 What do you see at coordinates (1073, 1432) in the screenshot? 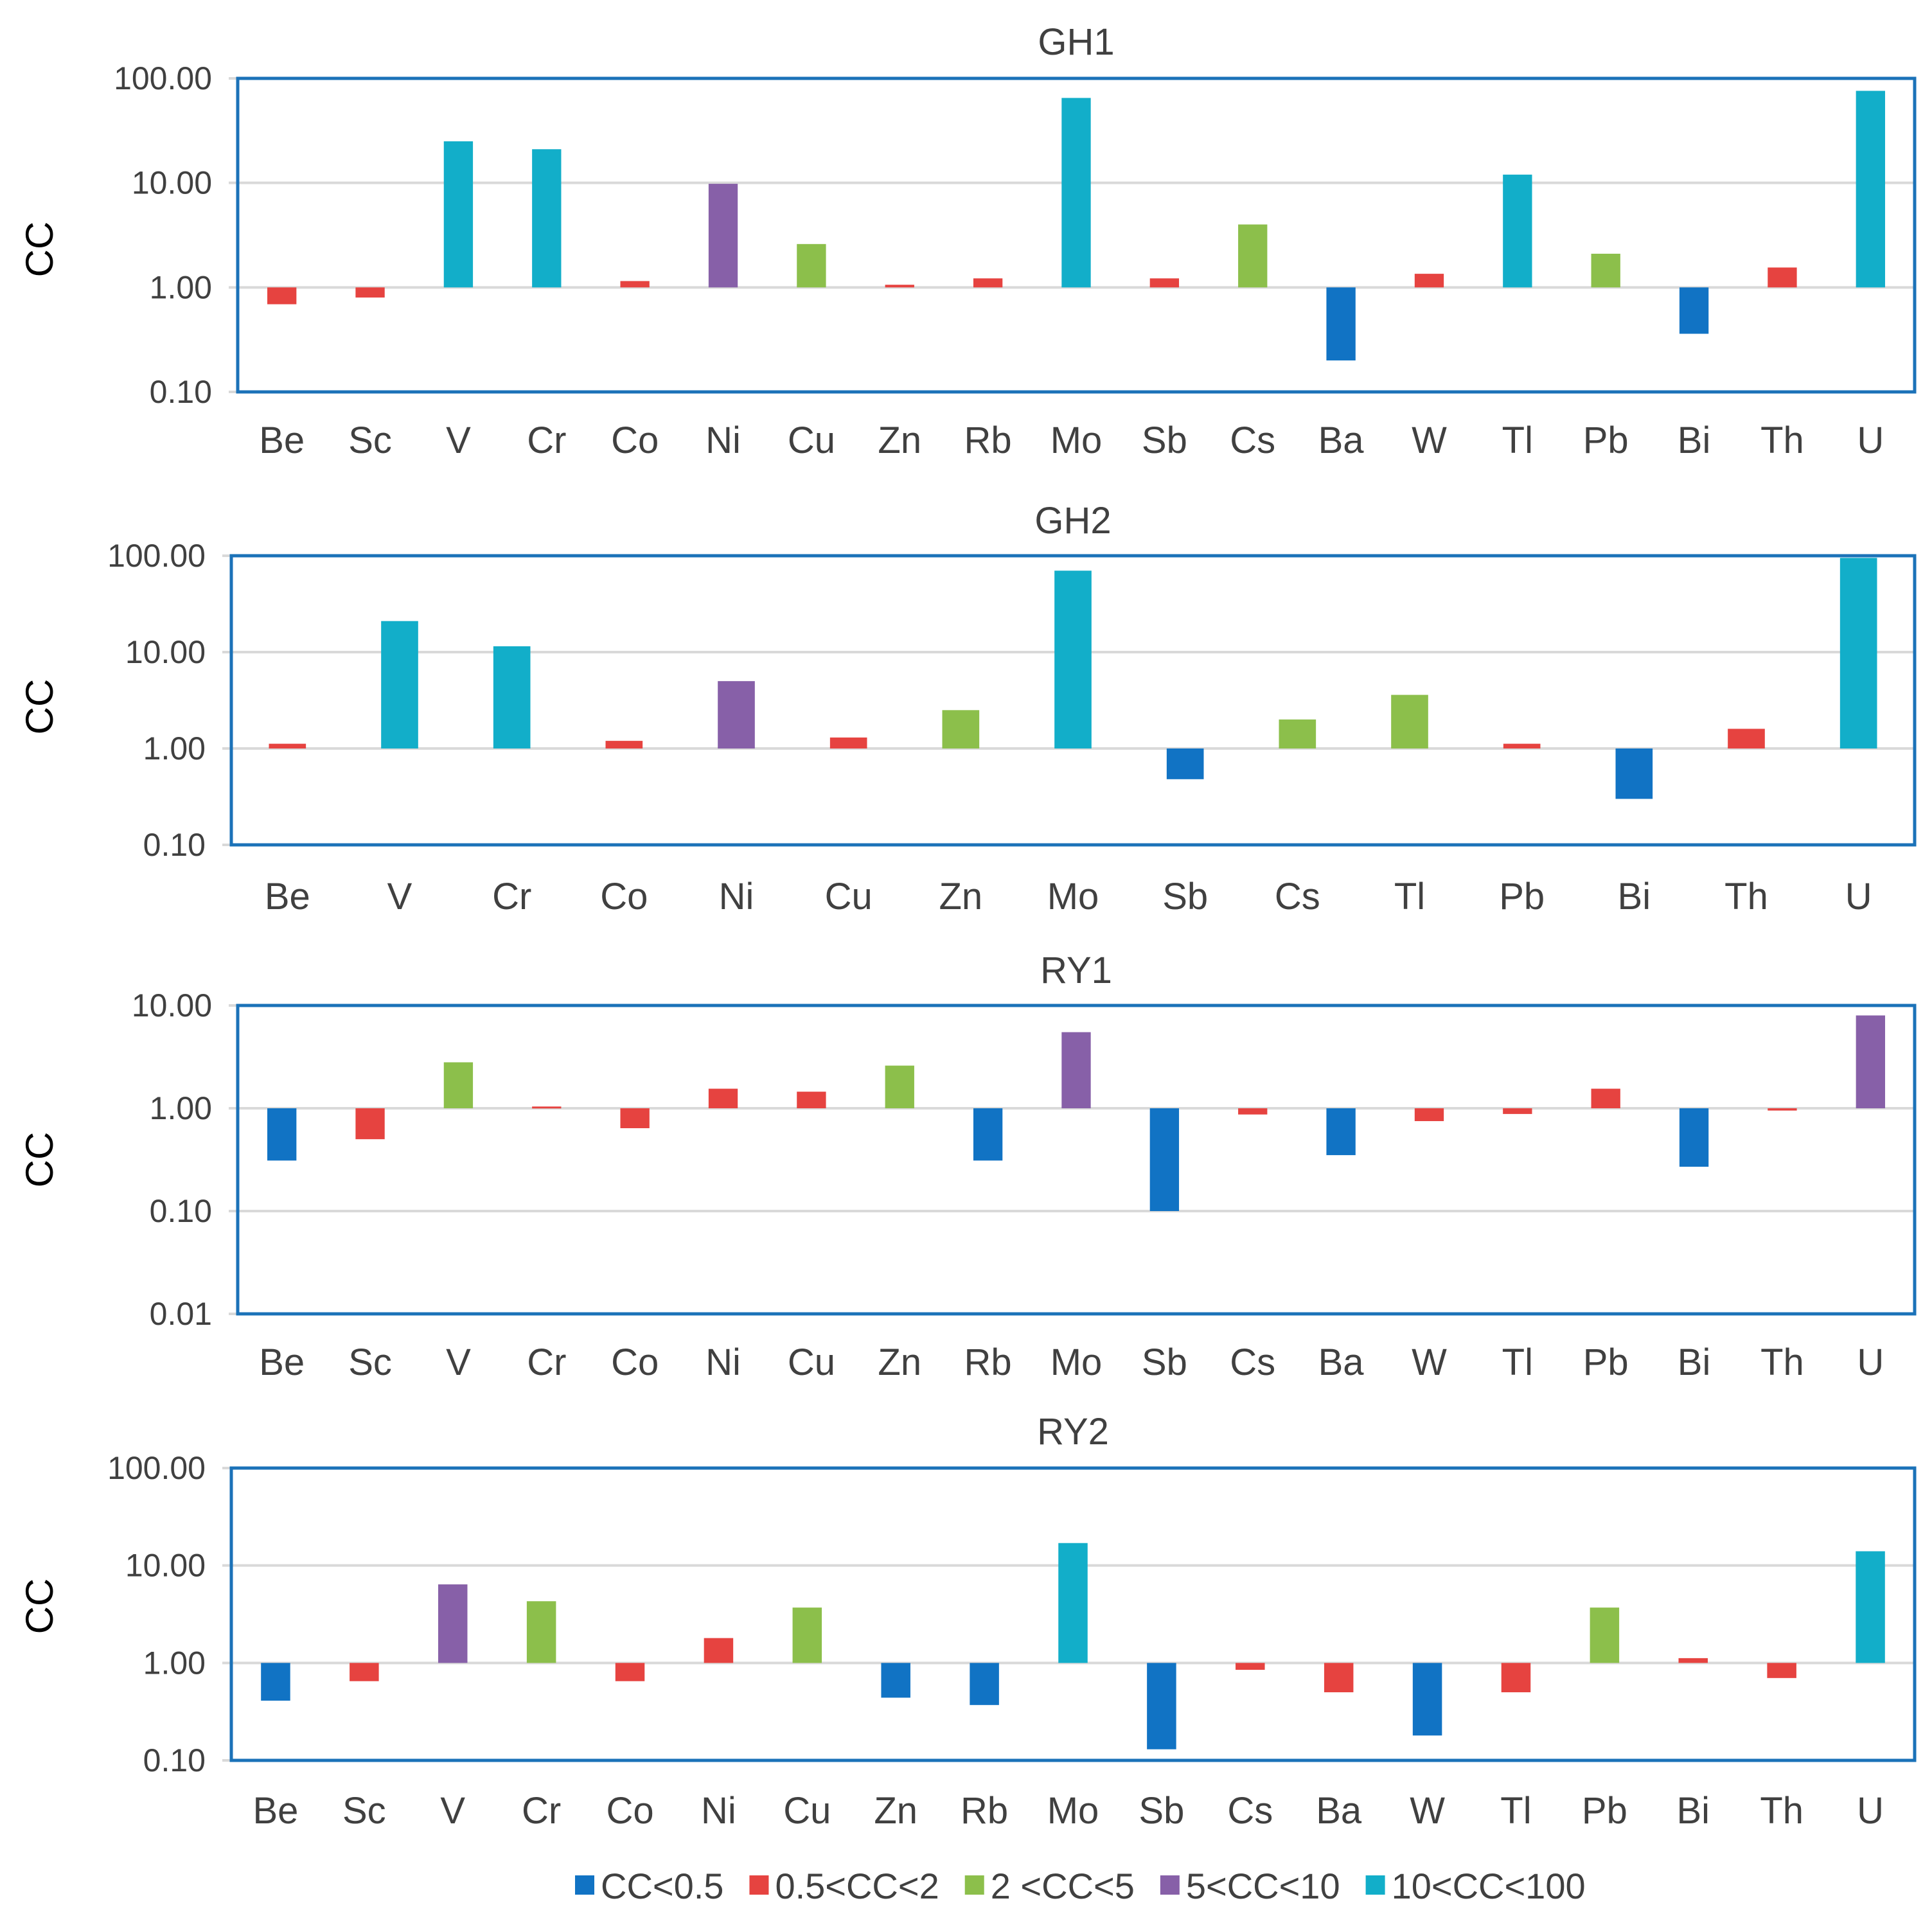
I see `panel-title: RY2` at bounding box center [1073, 1432].